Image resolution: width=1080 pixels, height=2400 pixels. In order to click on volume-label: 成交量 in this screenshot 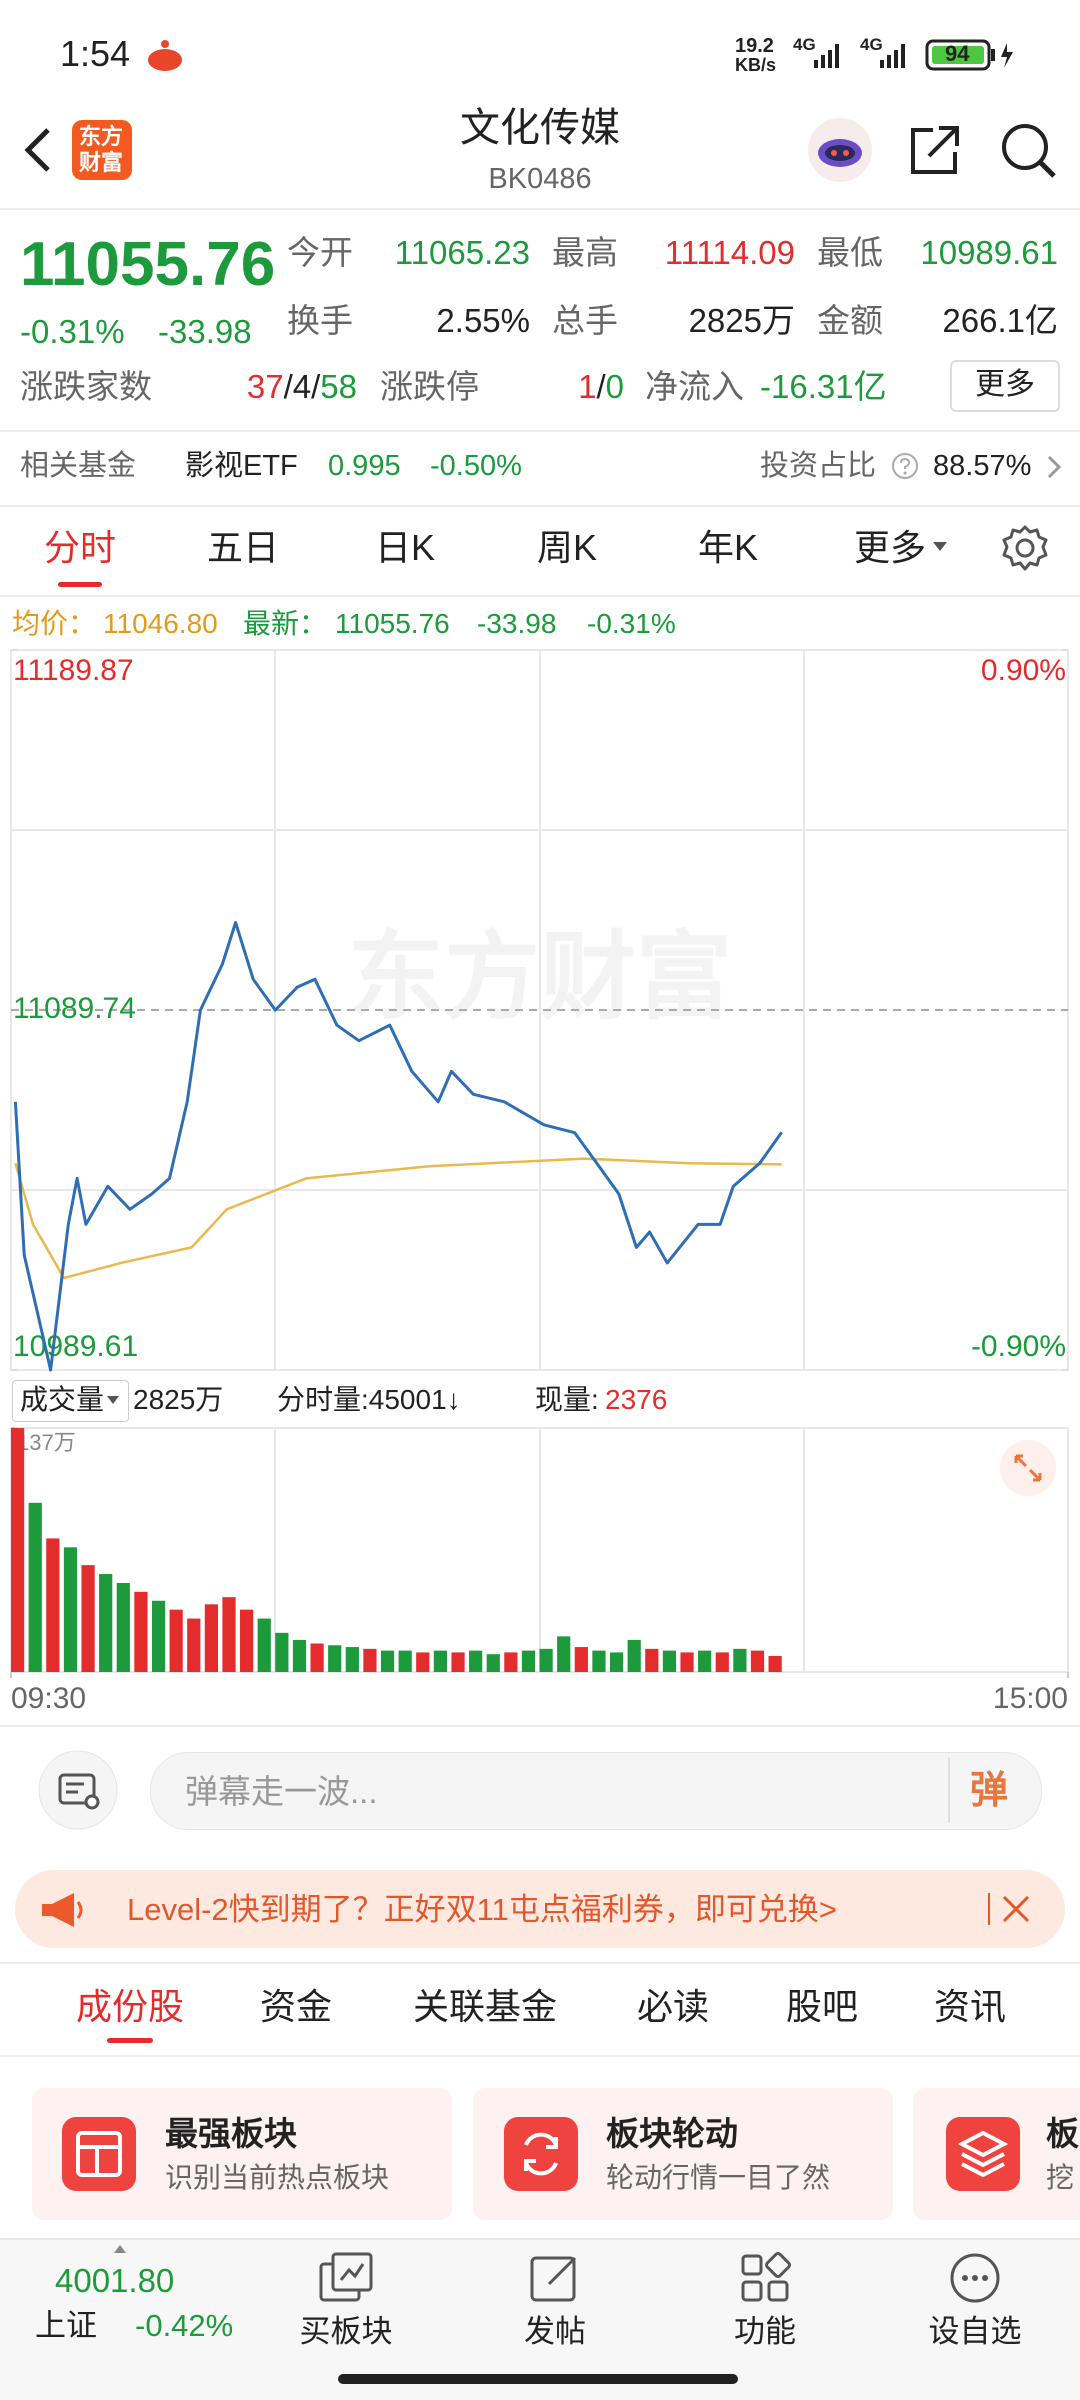, I will do `click(62, 1399)`.